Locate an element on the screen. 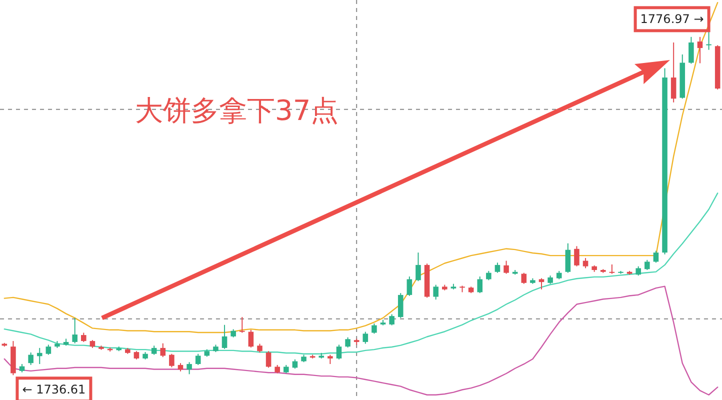 The image size is (722, 400). annotation: 大饼多拿下37点 is located at coordinates (237, 110).